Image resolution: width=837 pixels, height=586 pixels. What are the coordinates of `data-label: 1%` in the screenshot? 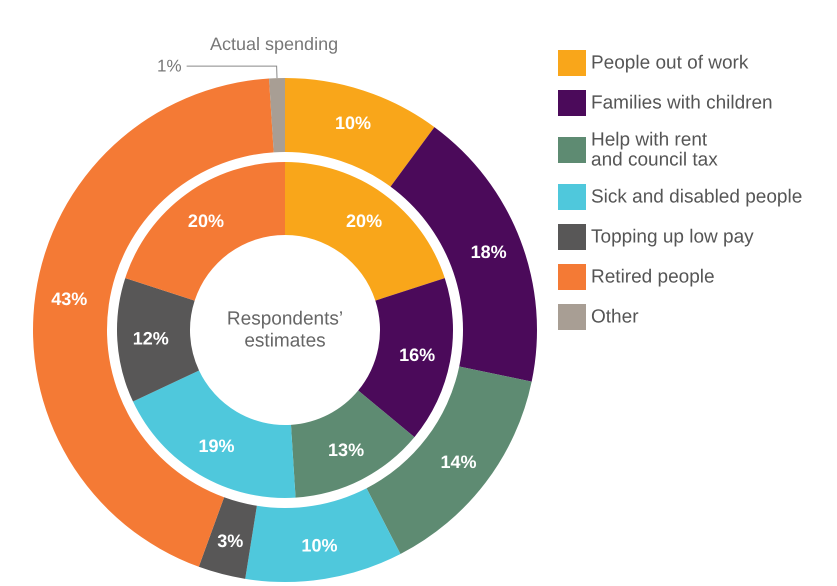 It's located at (169, 66).